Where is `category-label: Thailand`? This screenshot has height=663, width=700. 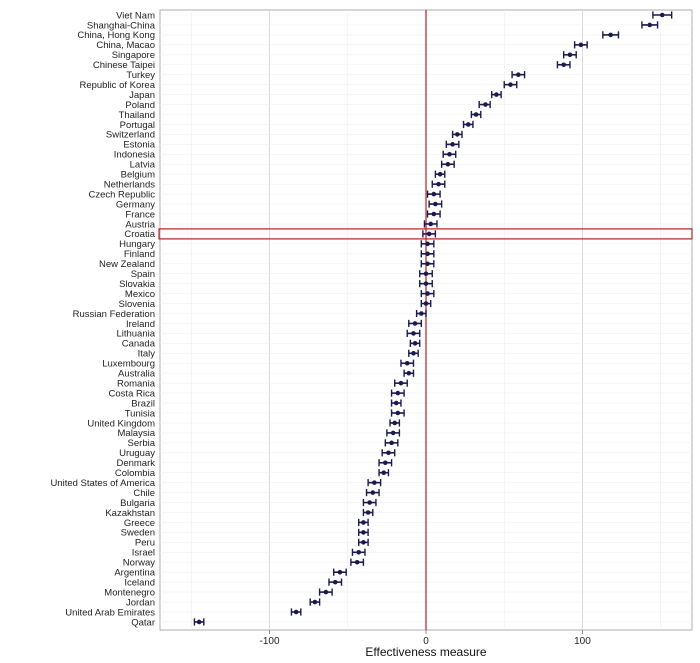 category-label: Thailand is located at coordinates (137, 115).